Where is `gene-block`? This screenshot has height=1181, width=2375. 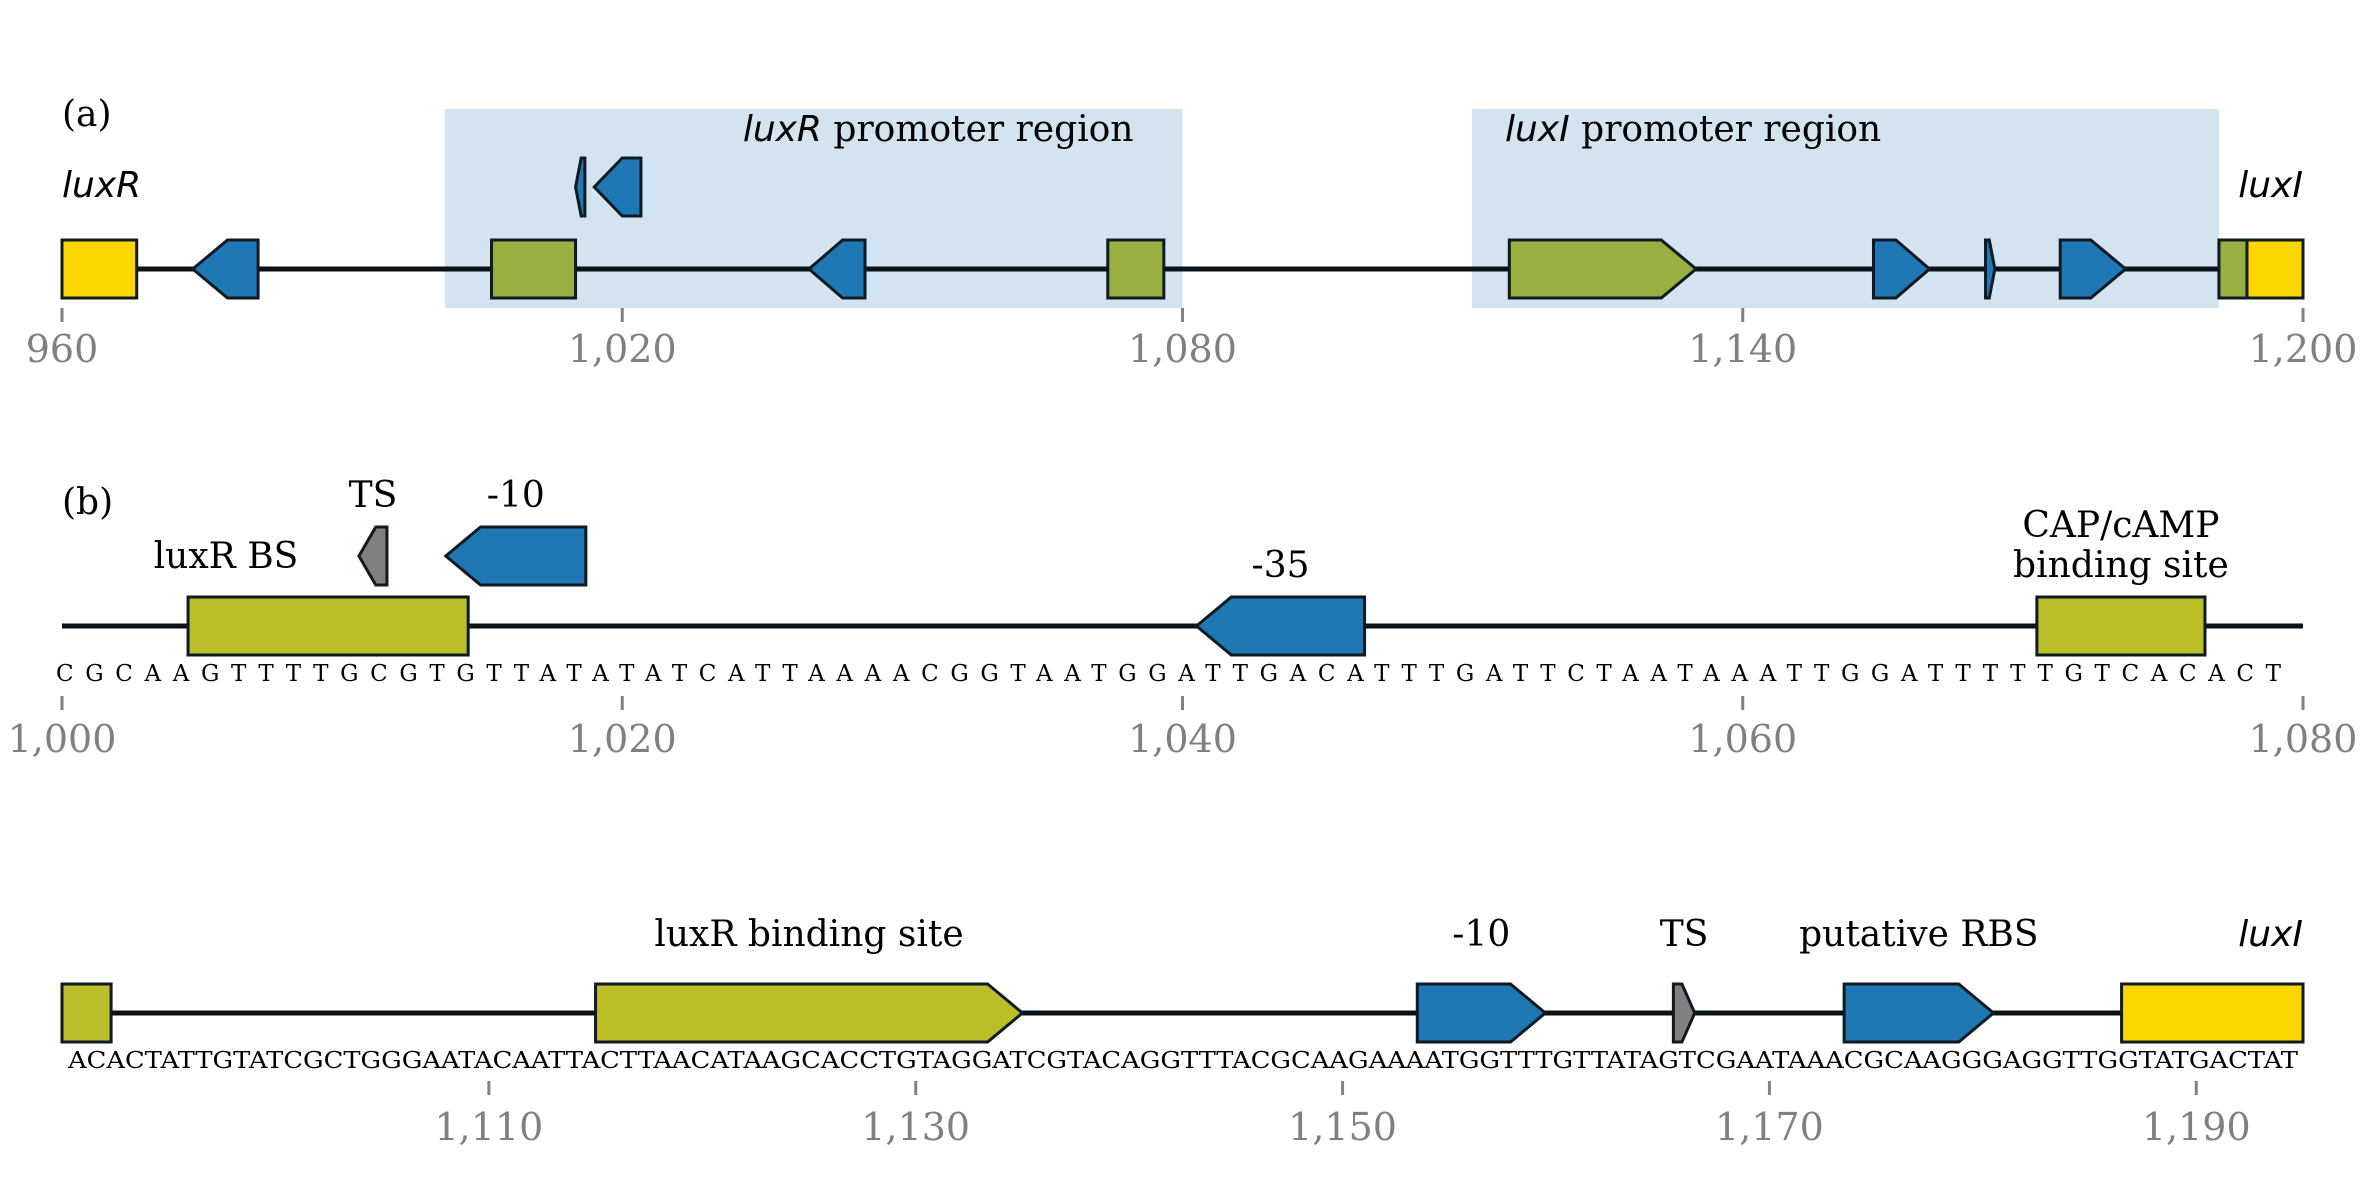 gene-block is located at coordinates (99, 269).